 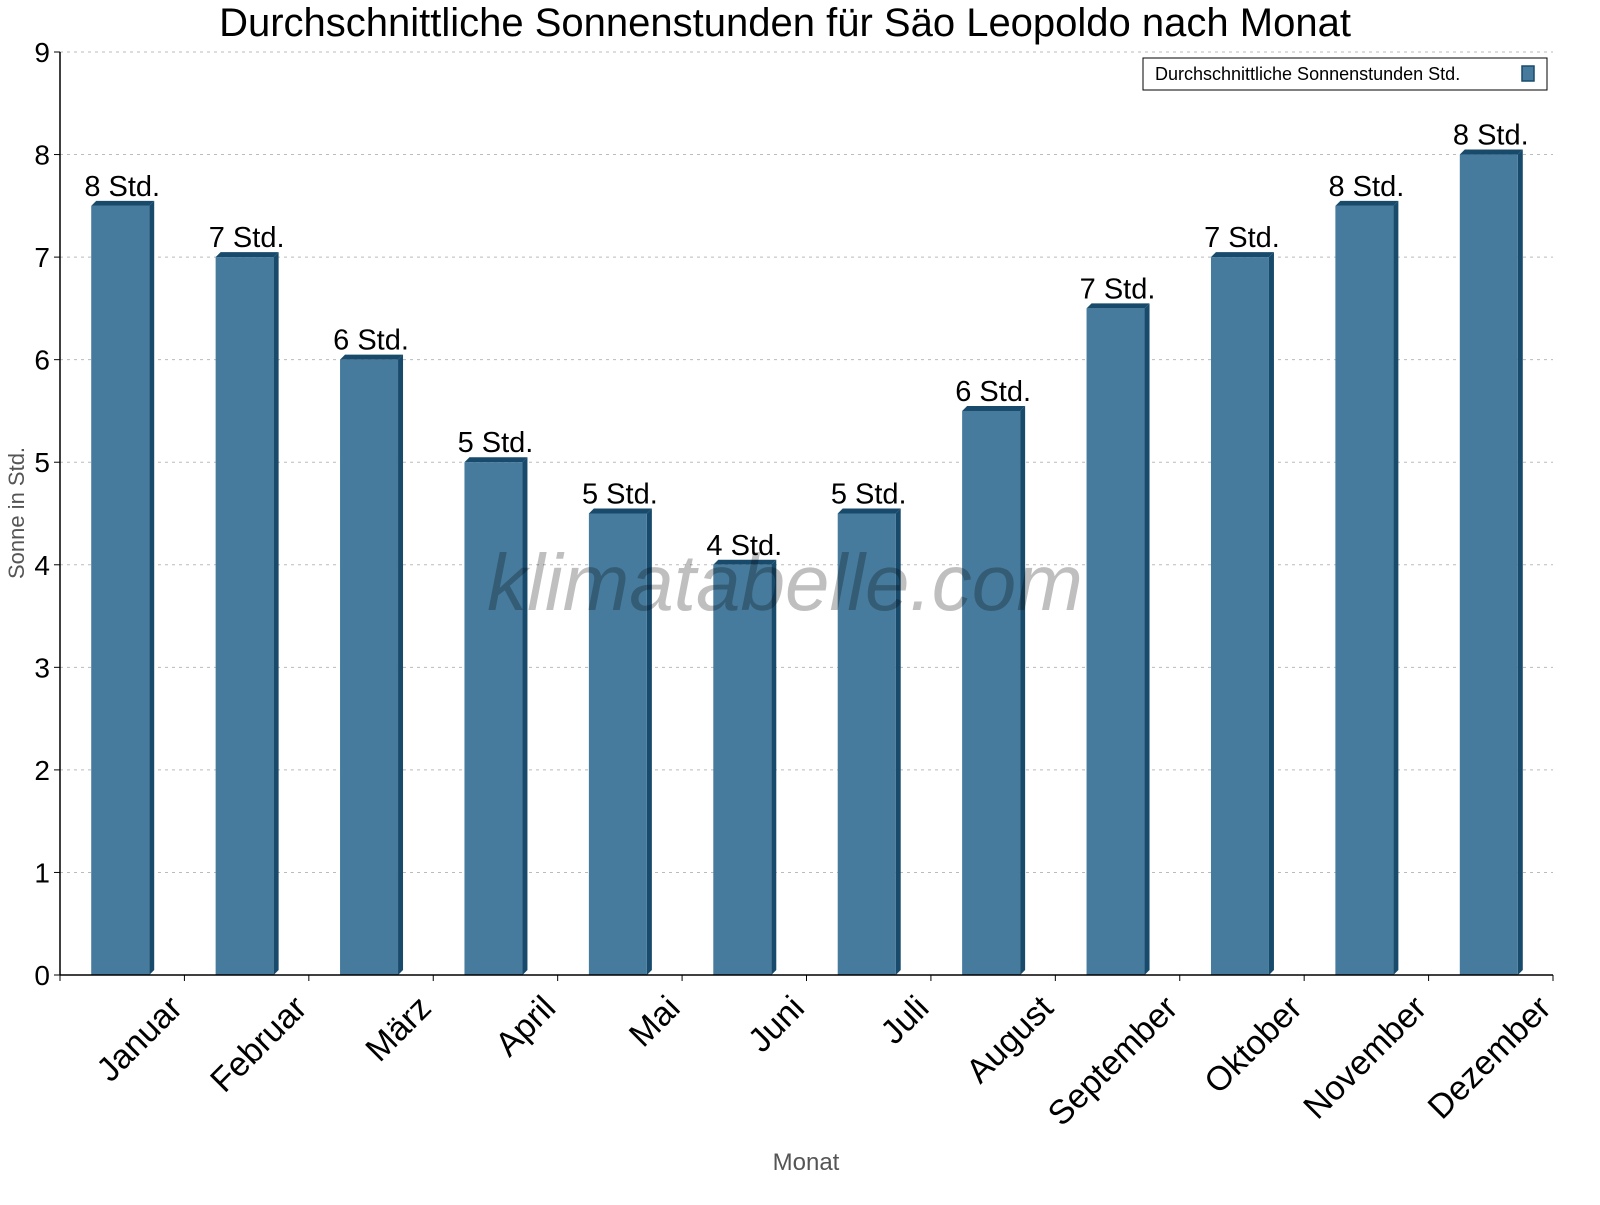 What do you see at coordinates (1010, 1039) in the screenshot?
I see `x-tick-label: August` at bounding box center [1010, 1039].